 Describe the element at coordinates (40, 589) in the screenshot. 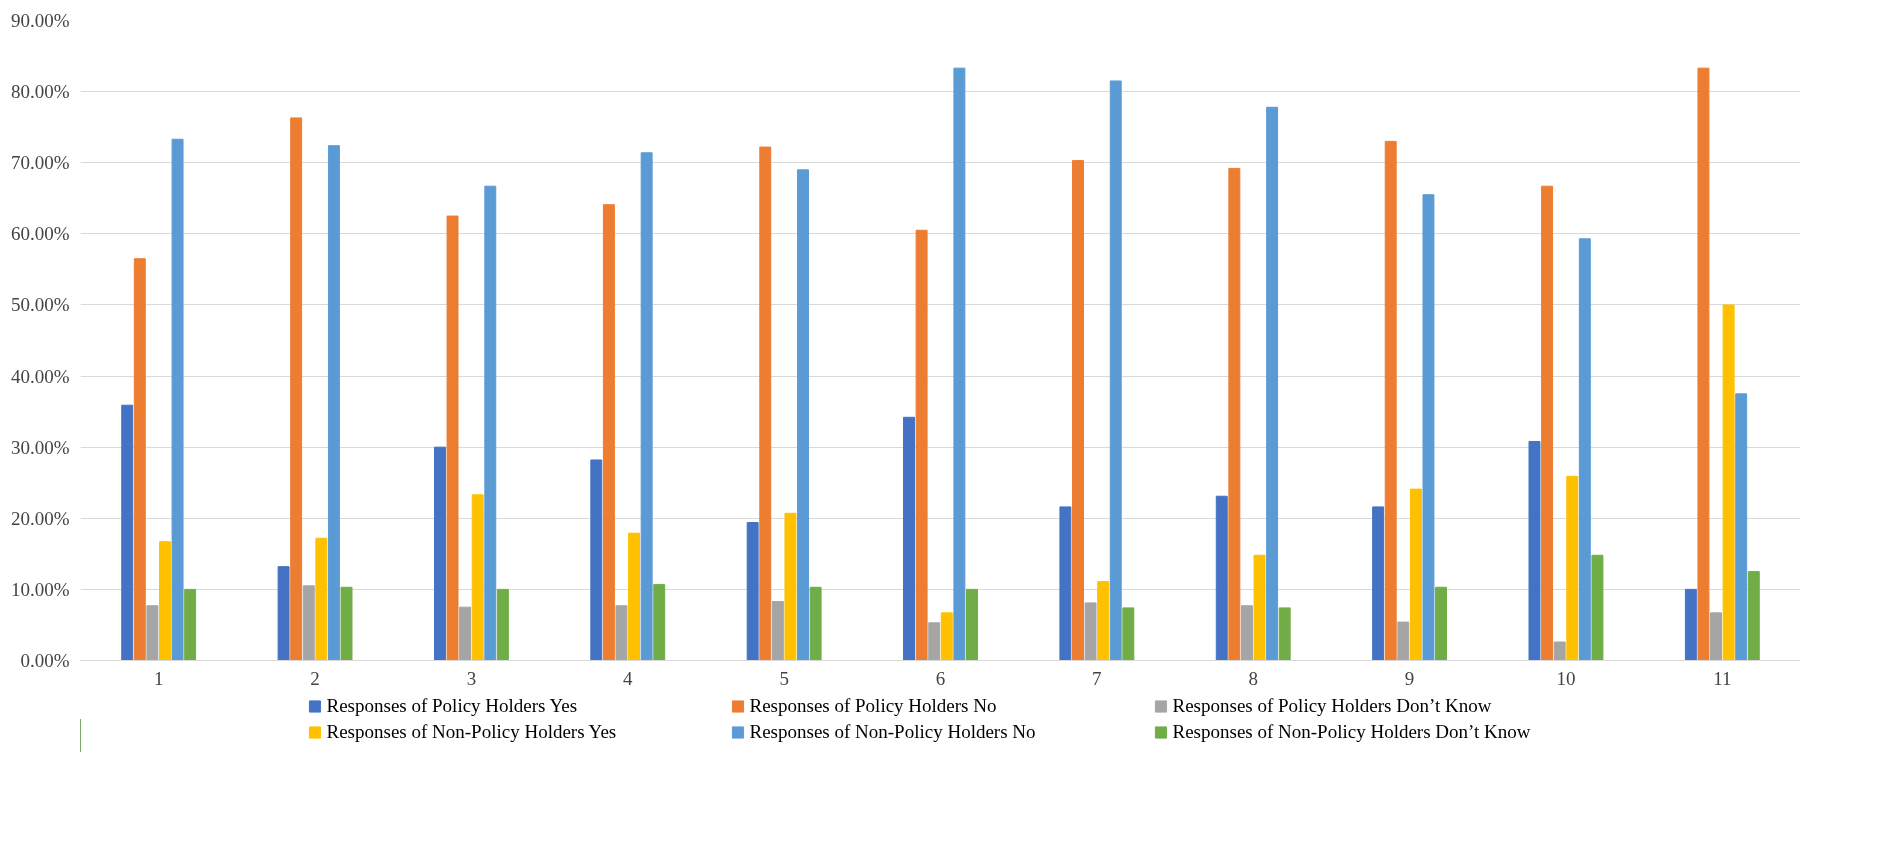

I see `y-tick-label: 10.00%` at that location.